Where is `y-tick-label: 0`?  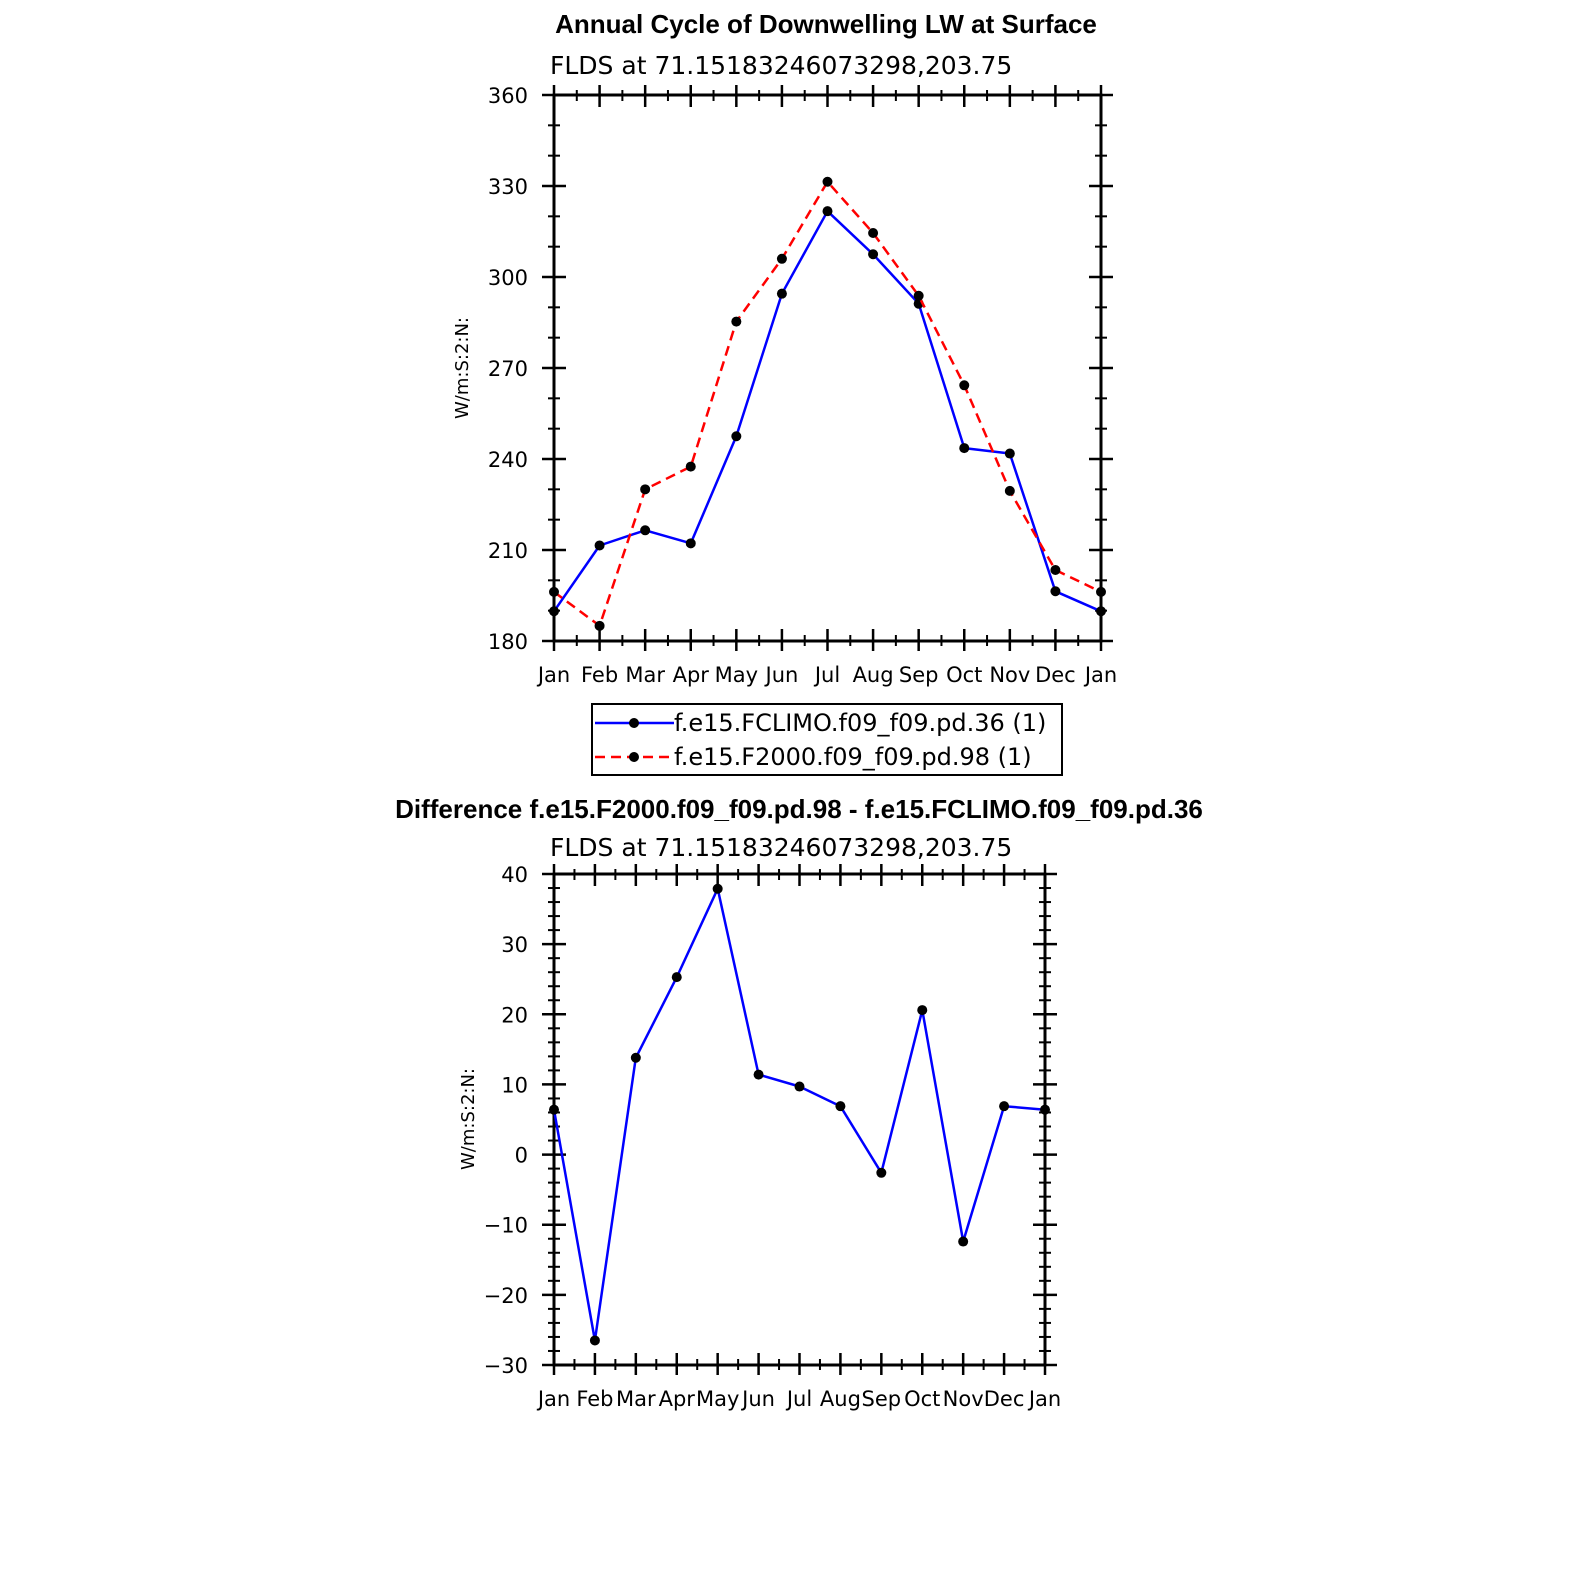
y-tick-label: 0 is located at coordinates (521, 1156).